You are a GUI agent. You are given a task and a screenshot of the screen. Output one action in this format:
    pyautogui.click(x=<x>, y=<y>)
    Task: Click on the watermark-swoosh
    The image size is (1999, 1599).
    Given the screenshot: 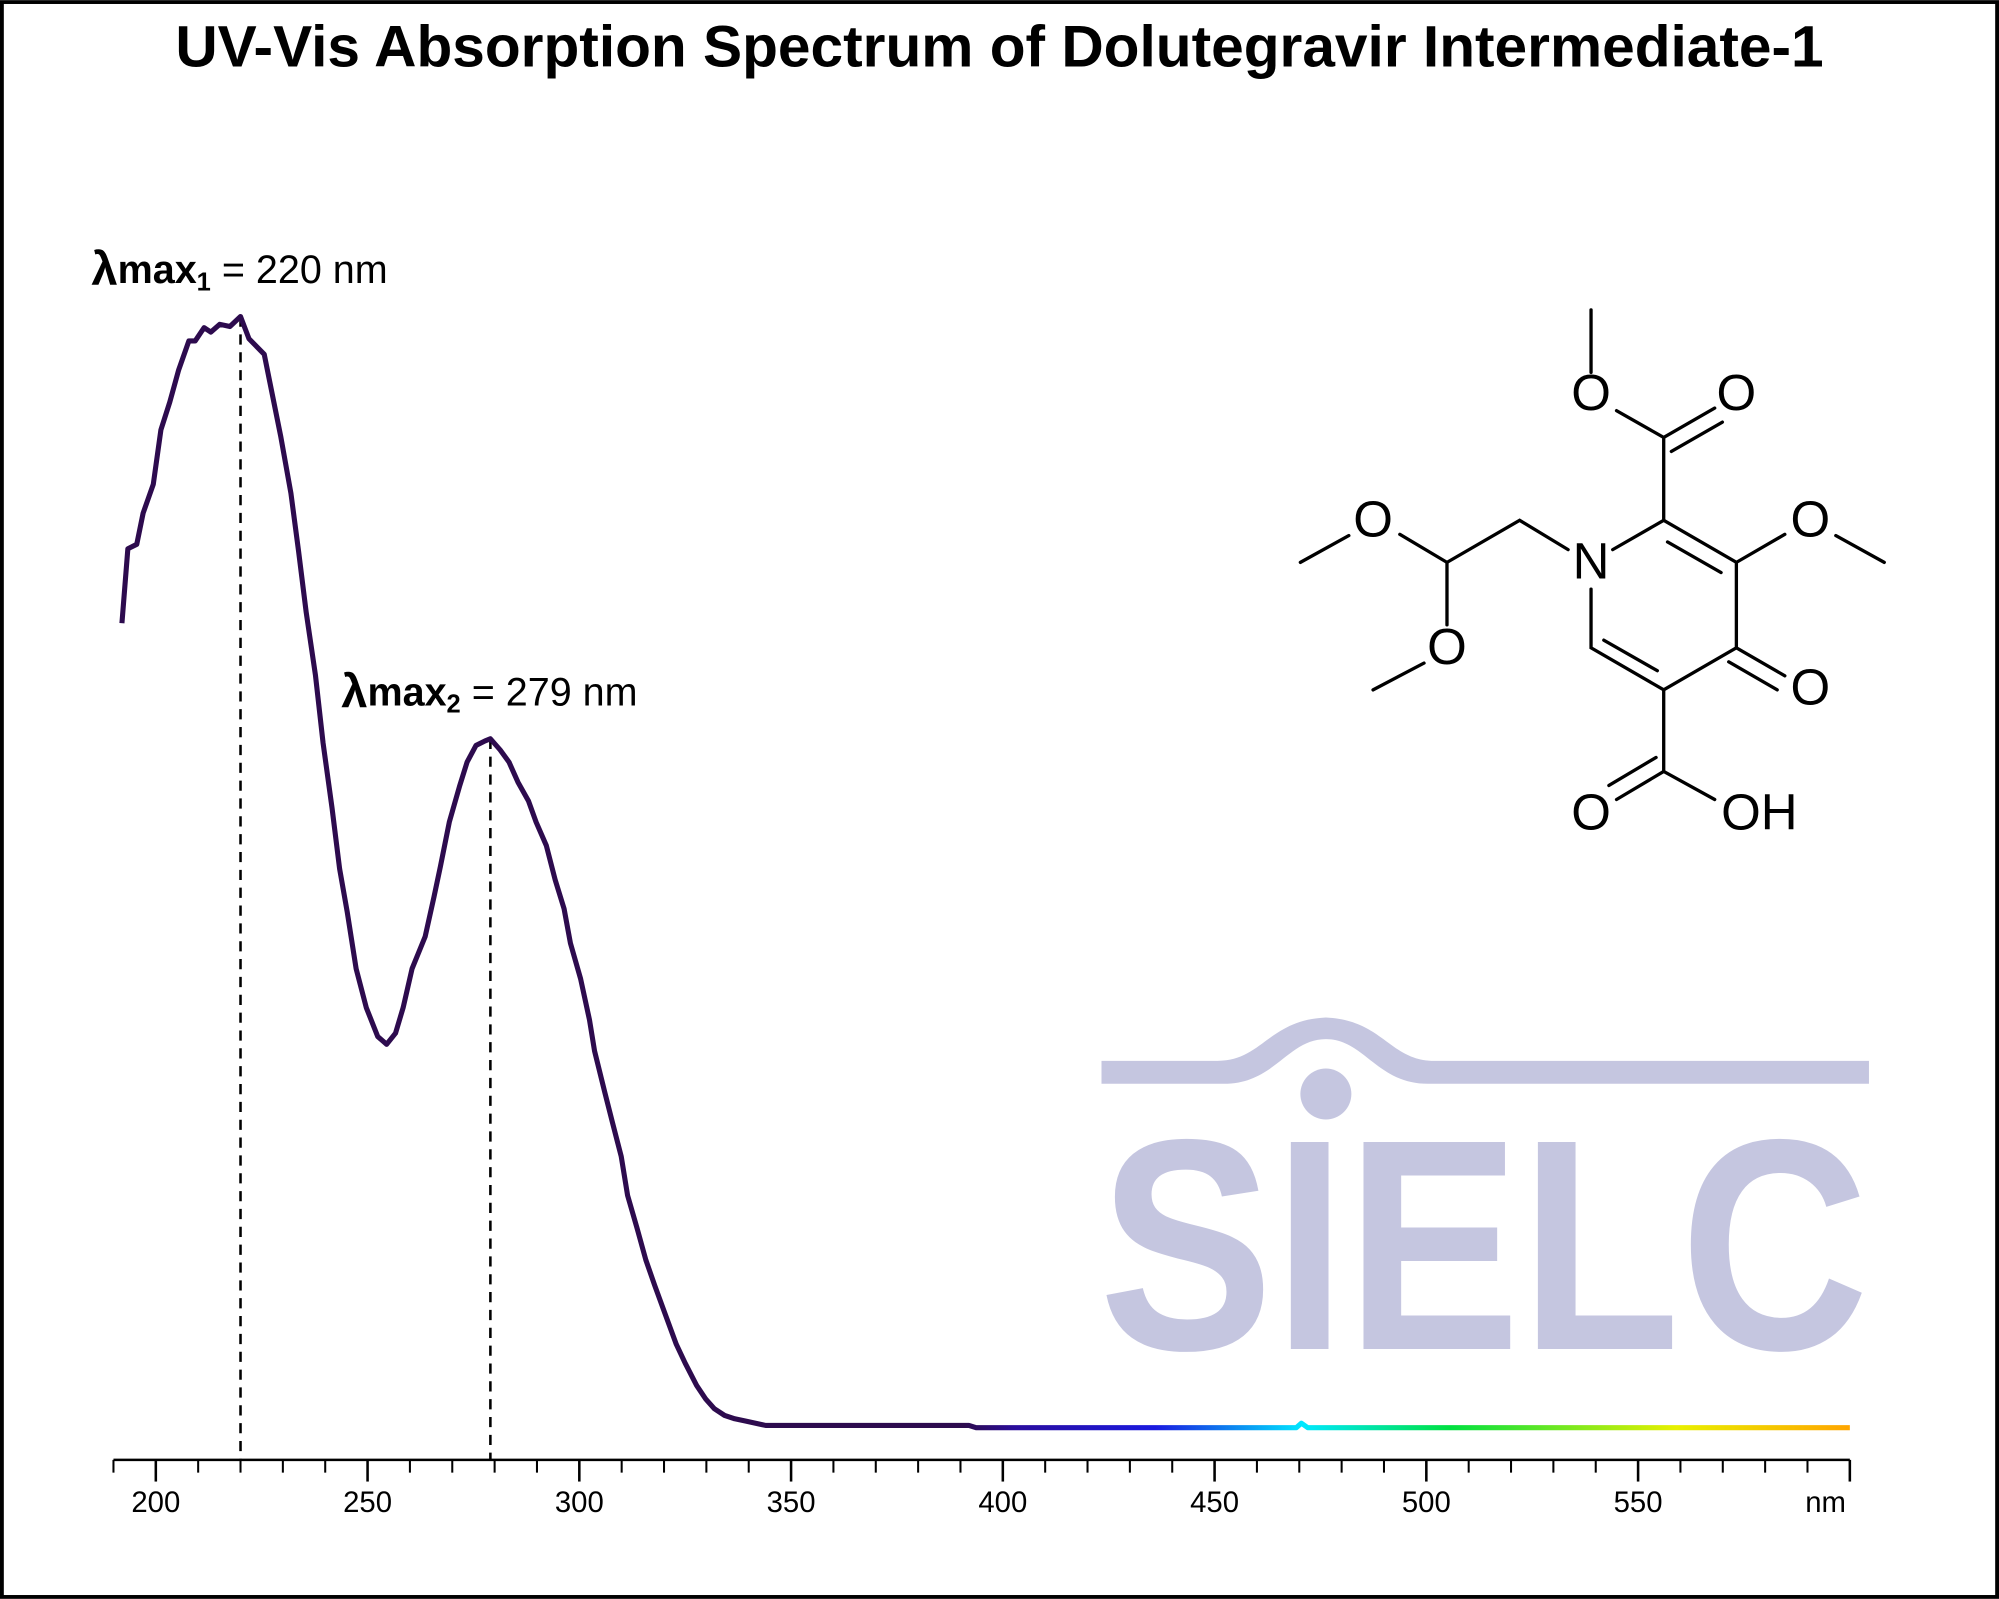 What is the action you would take?
    pyautogui.click(x=1485, y=1050)
    